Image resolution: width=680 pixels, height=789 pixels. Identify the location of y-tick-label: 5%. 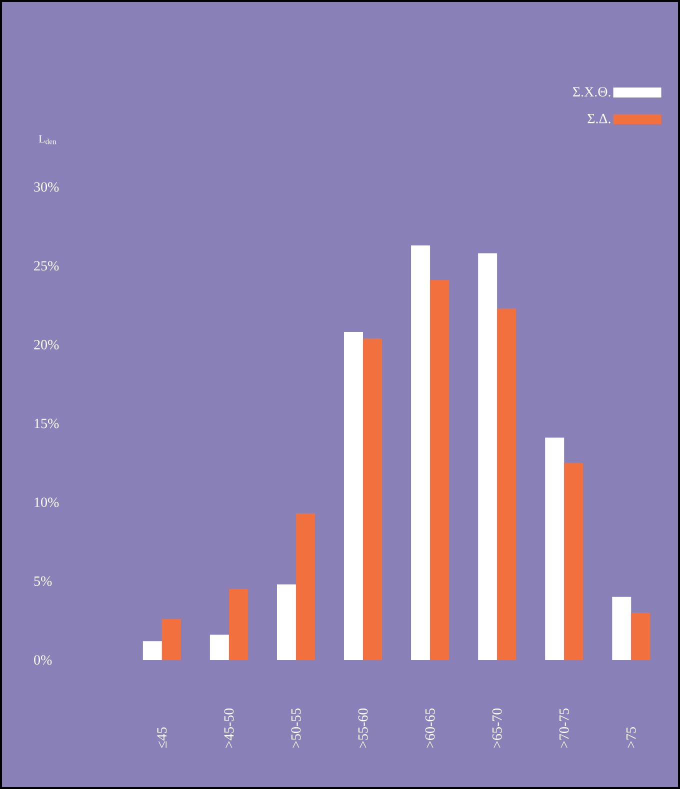
(43, 581).